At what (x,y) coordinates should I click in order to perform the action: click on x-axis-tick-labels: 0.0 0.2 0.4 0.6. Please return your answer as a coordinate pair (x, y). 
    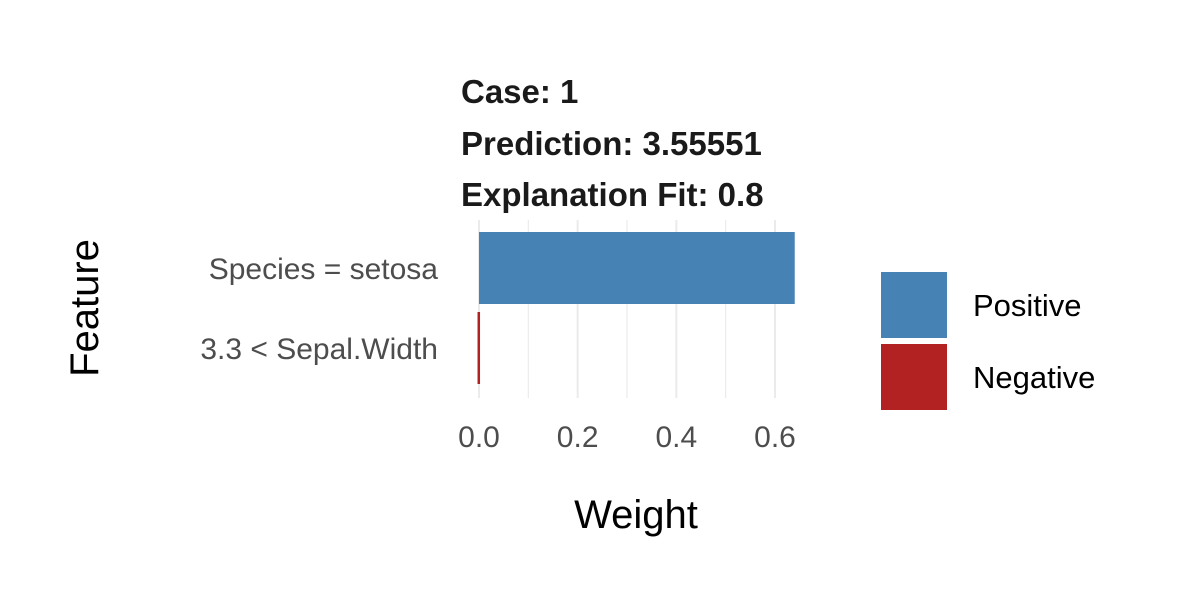
    Looking at the image, I should click on (627, 437).